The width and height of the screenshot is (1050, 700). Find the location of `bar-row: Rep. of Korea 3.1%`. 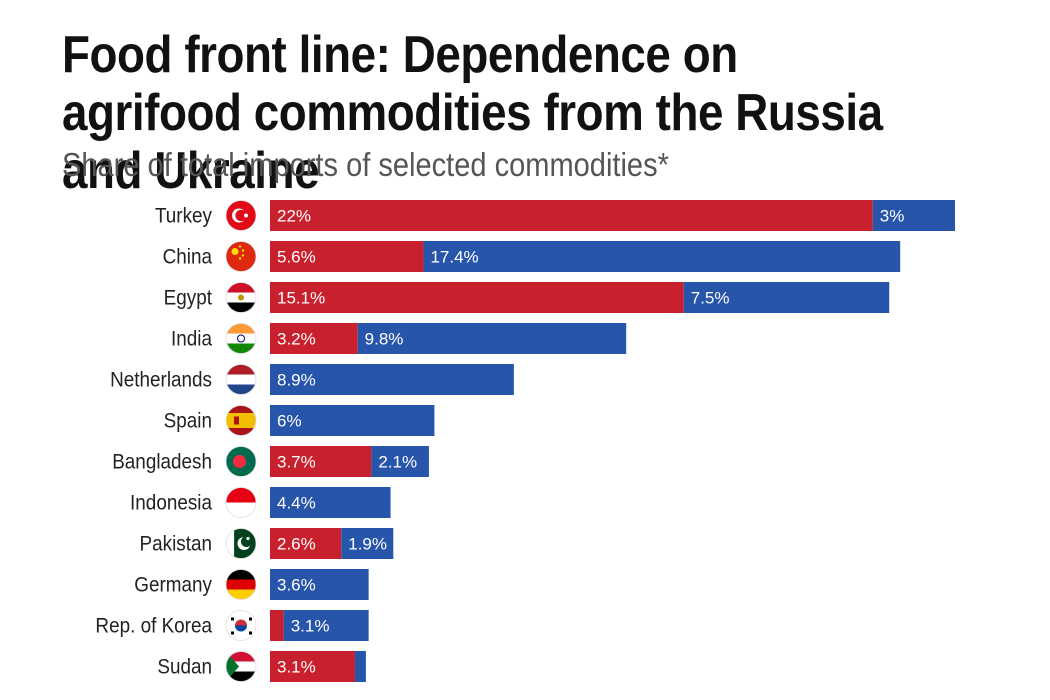

bar-row: Rep. of Korea 3.1% is located at coordinates (232, 625).